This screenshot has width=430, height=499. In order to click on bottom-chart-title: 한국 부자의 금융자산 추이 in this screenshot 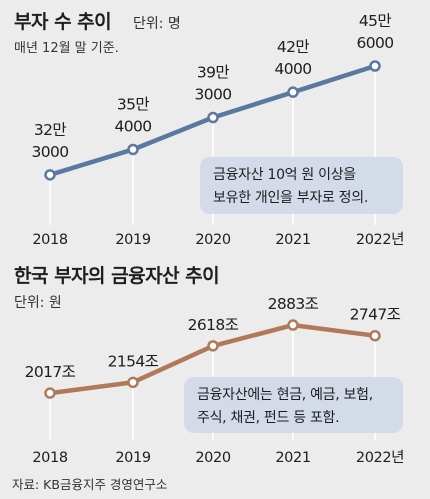, I will do `click(116, 276)`.